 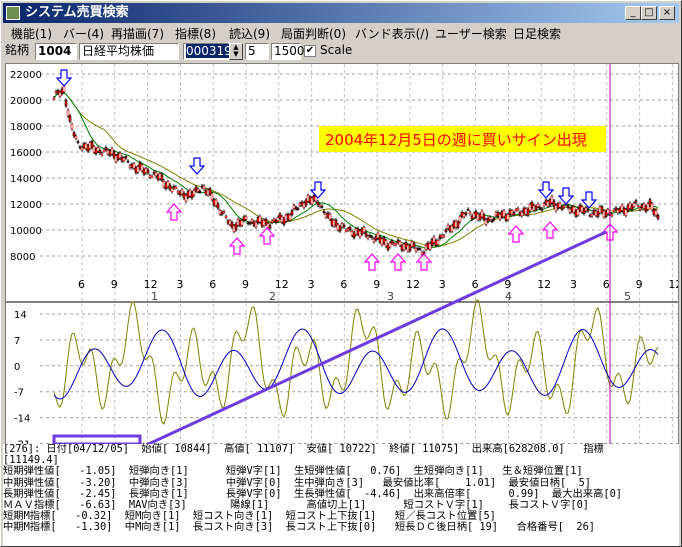 What do you see at coordinates (77, 12) in the screenshot?
I see `window-title: システム売買検索` at bounding box center [77, 12].